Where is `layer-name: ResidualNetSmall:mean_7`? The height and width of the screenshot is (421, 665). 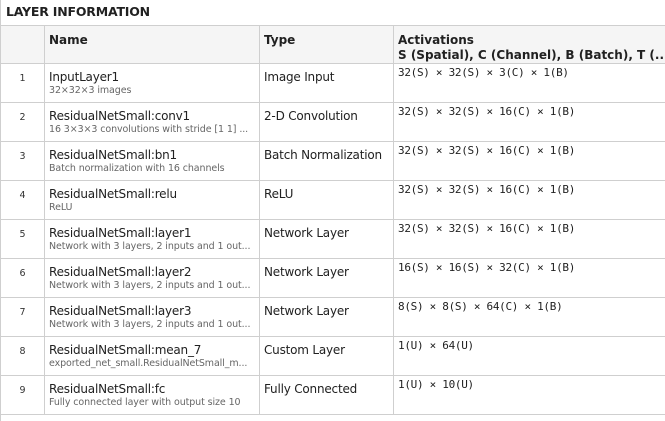 layer-name: ResidualNetSmall:mean_7 is located at coordinates (125, 350).